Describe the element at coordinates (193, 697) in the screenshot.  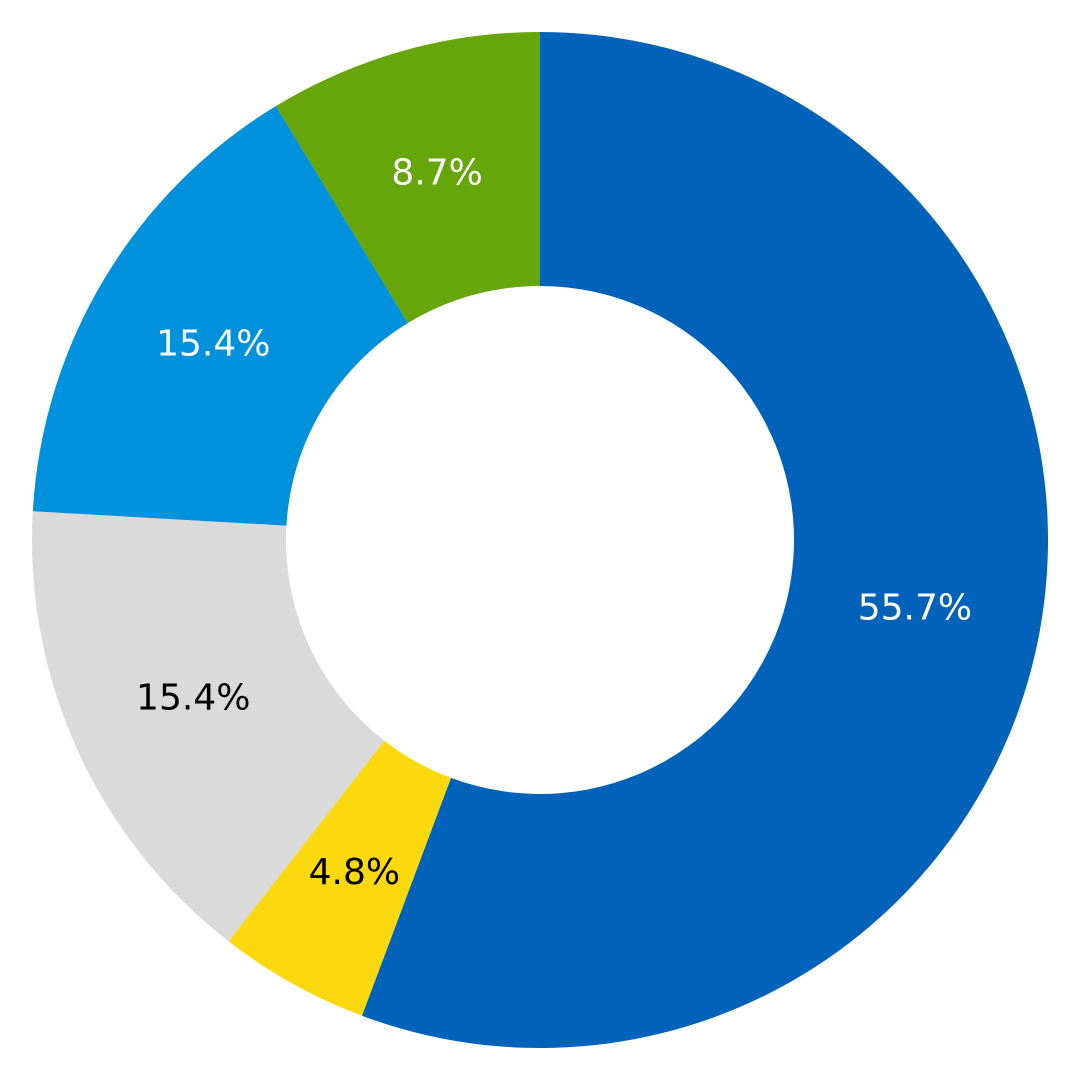
I see `slice-label-3: 15.4%` at that location.